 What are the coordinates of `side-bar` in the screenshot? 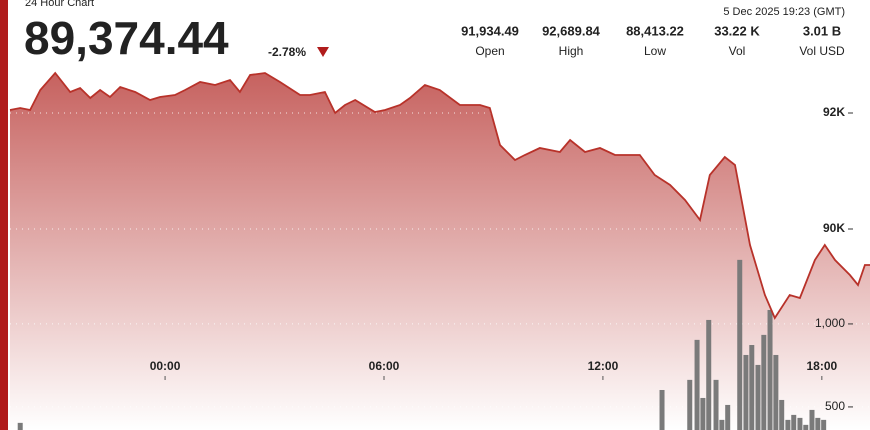 It's located at (4, 215).